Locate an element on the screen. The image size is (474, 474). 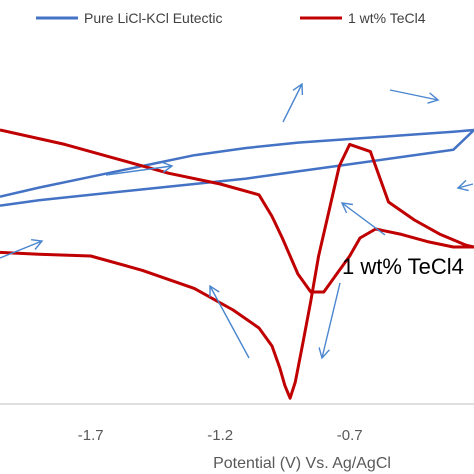
x-tick-label: -1.2 is located at coordinates (220, 435).